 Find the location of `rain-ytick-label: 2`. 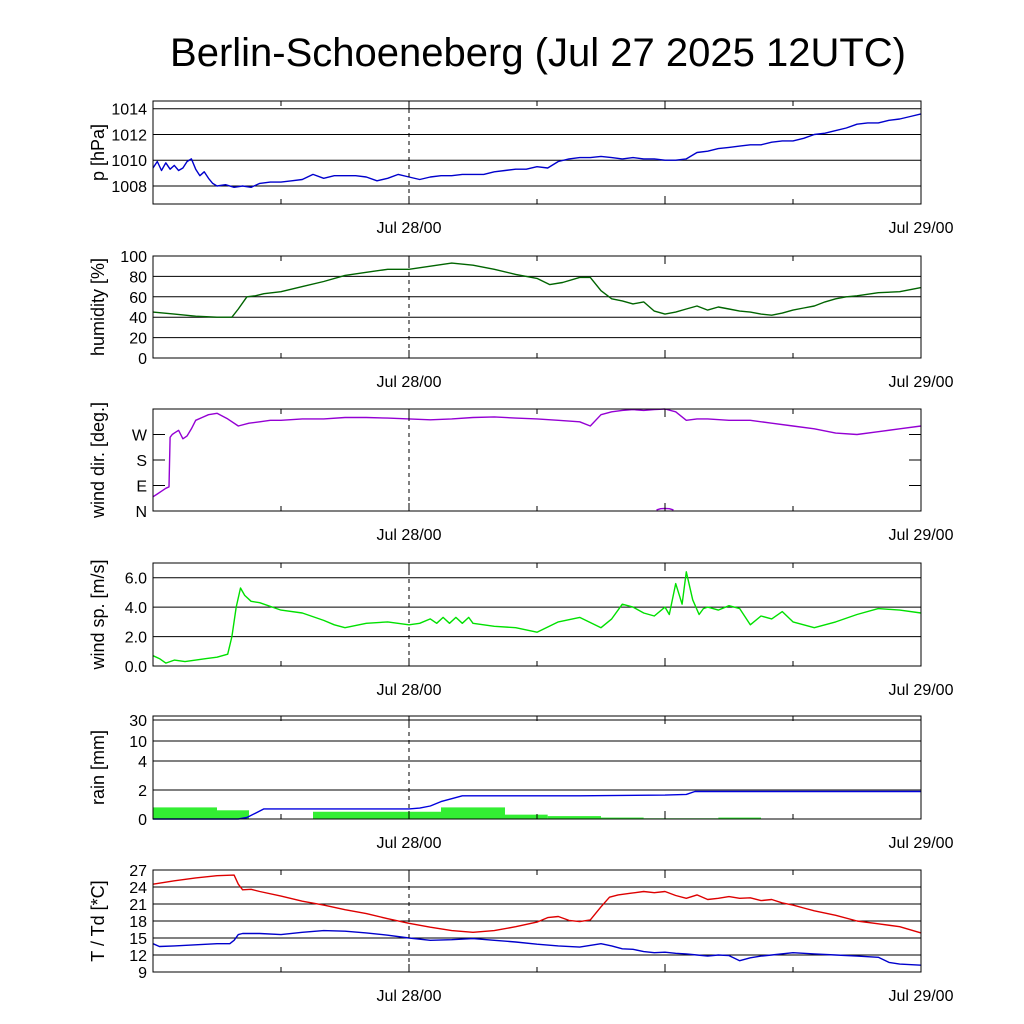

rain-ytick-label: 2 is located at coordinates (142, 791).